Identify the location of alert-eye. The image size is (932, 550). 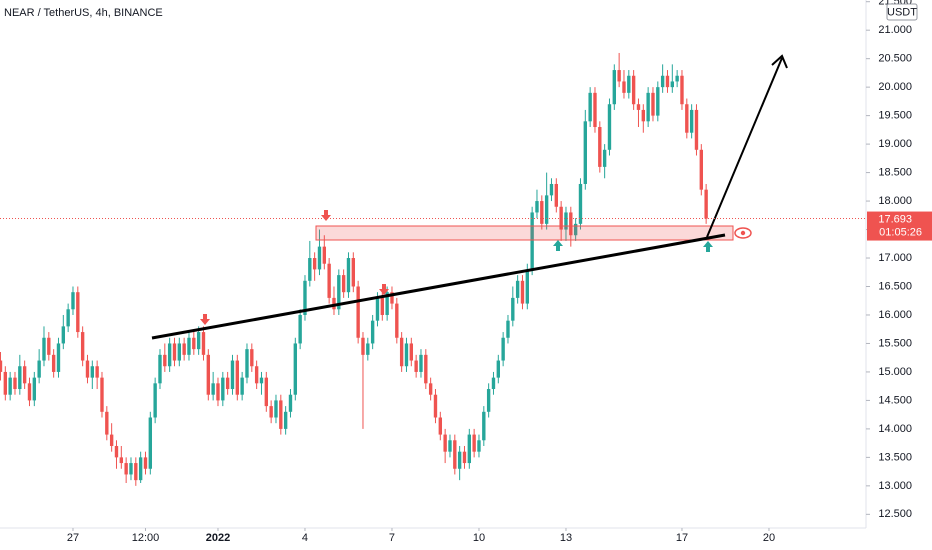
(743, 233).